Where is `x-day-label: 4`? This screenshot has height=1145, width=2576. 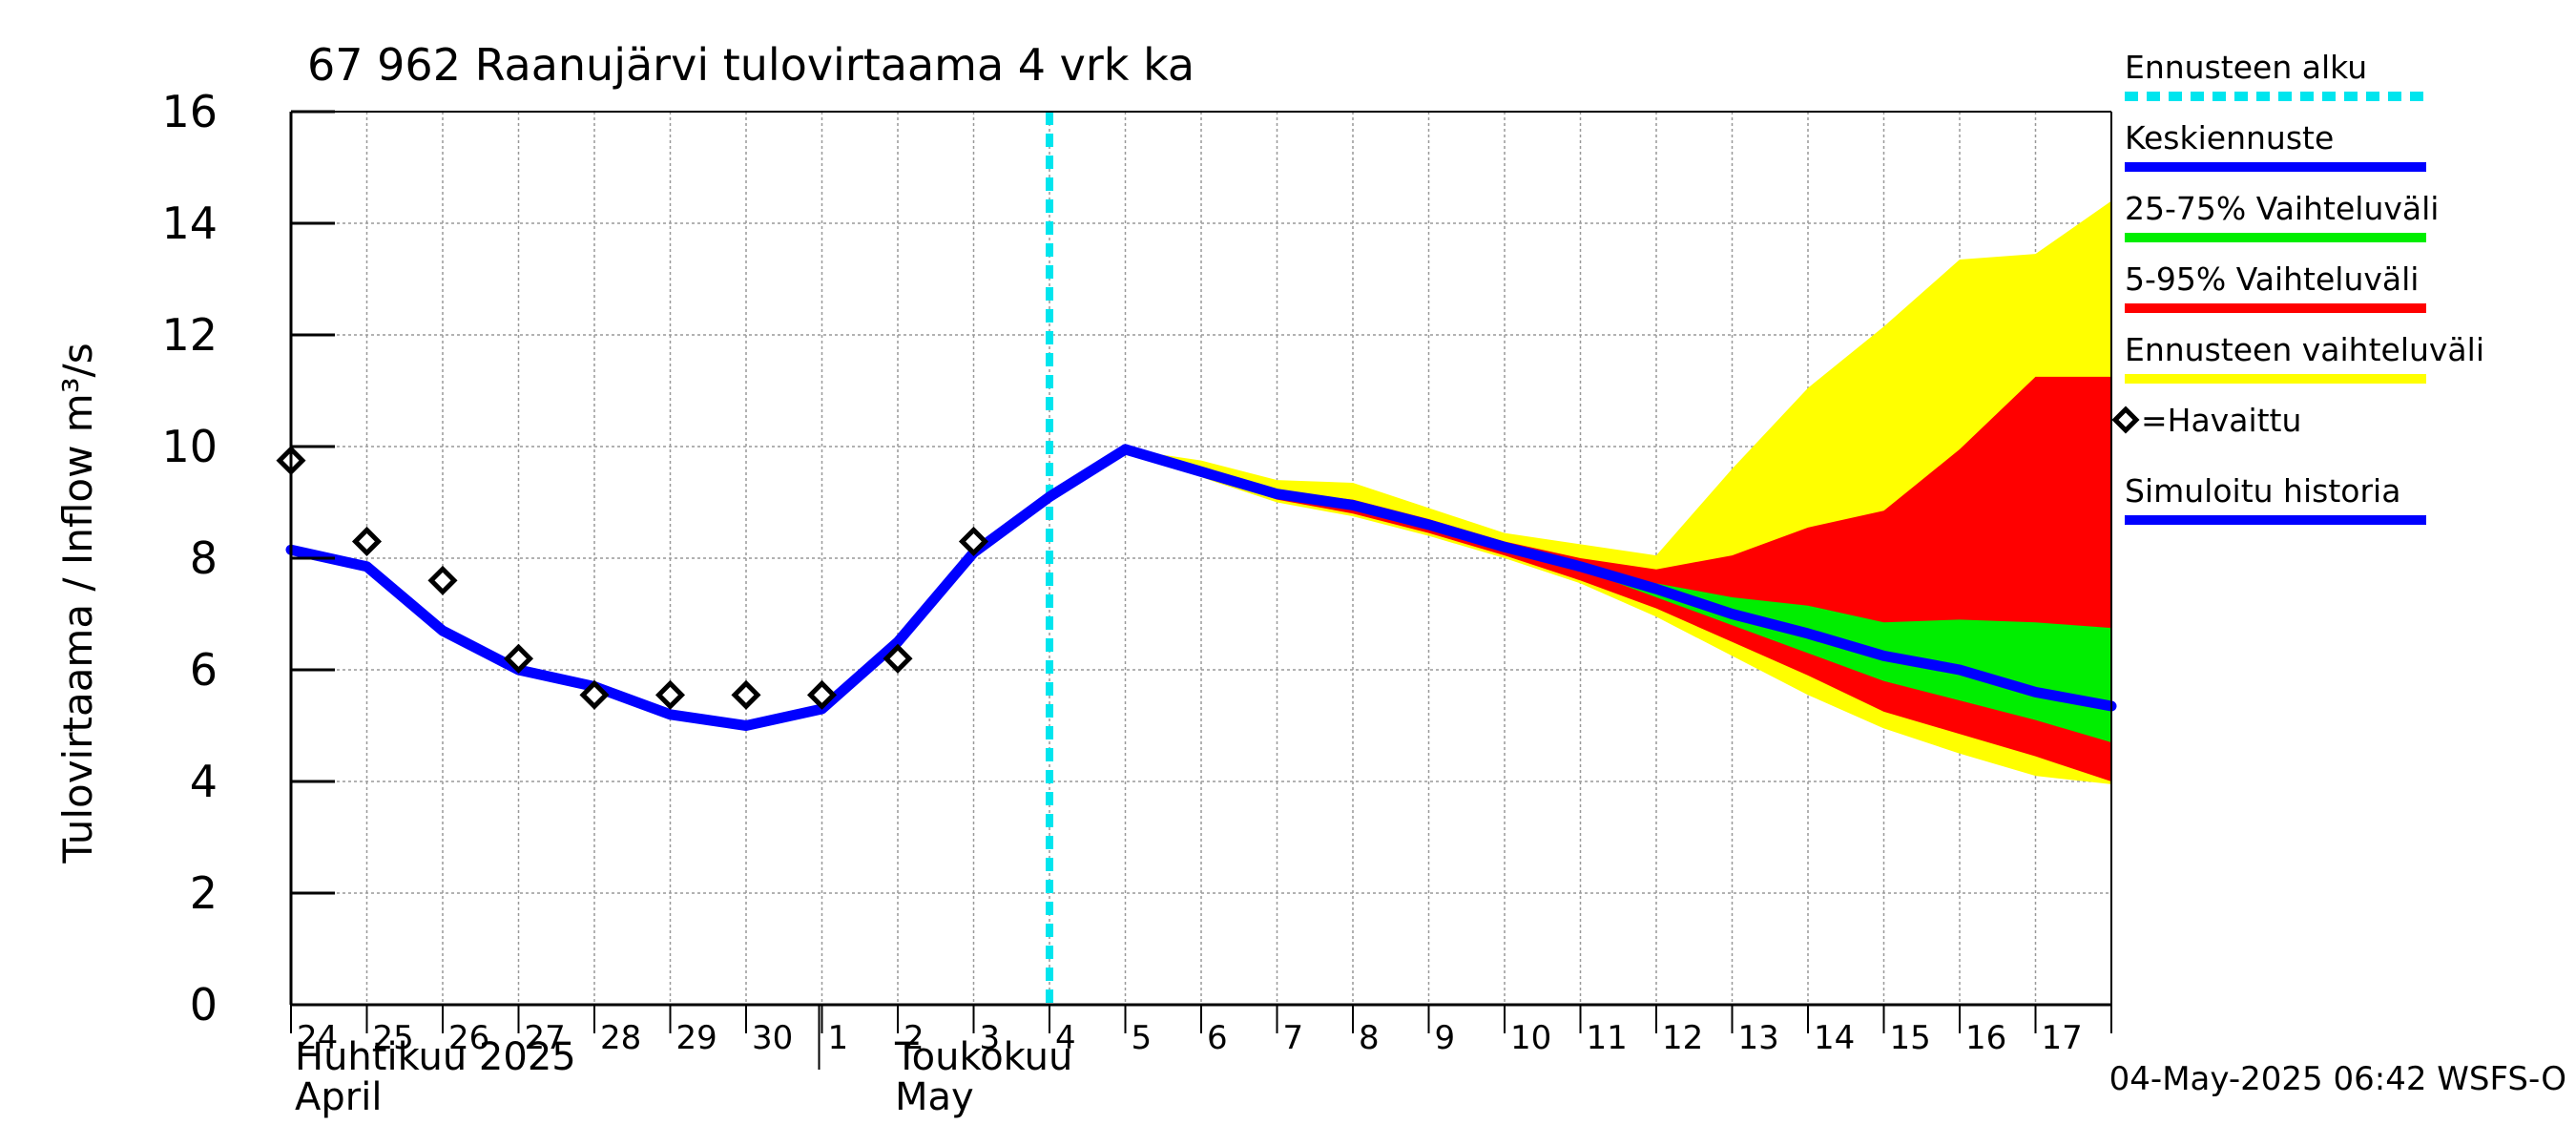
x-day-label: 4 is located at coordinates (1065, 1038).